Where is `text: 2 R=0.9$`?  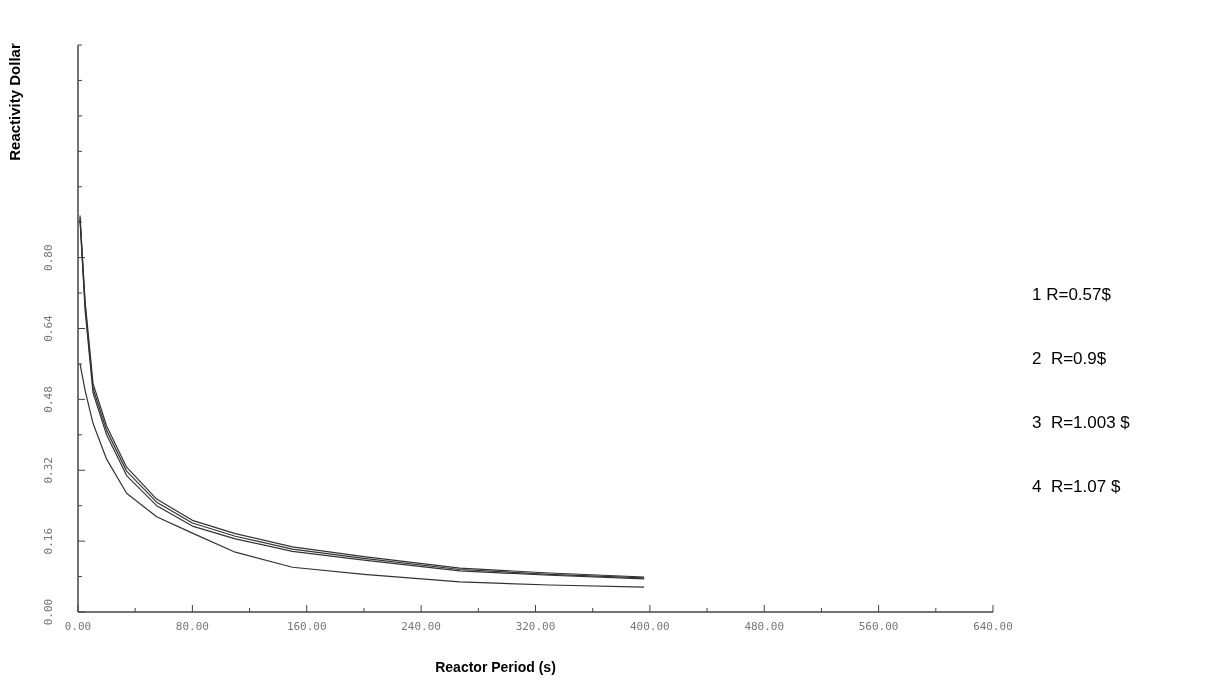 text: 2 R=0.9$ is located at coordinates (1069, 358).